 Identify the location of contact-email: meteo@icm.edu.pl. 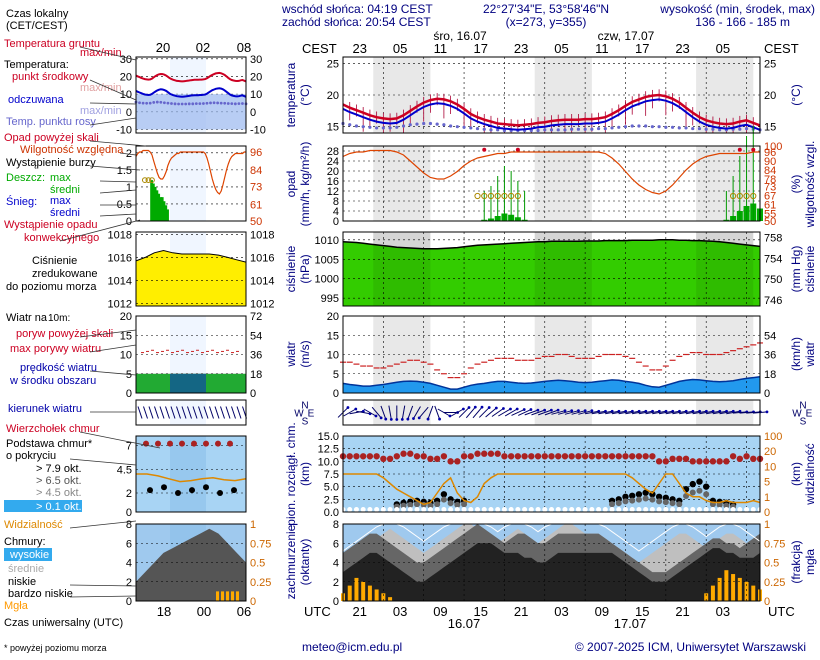
(352, 647).